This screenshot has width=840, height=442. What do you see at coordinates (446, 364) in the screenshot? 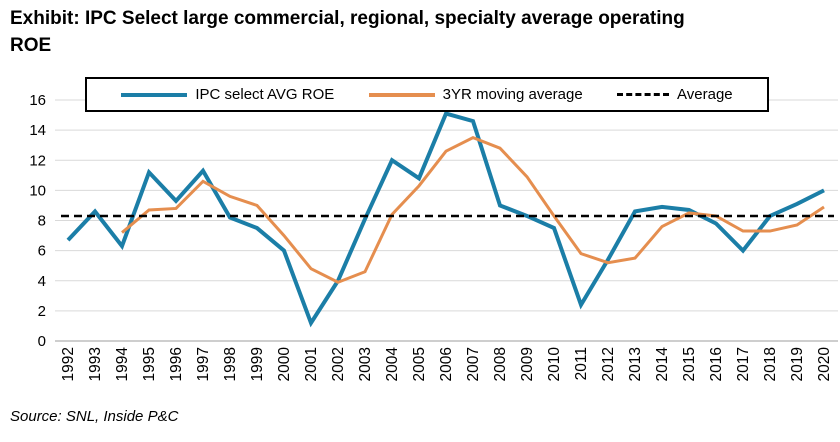
I see `svg-text: 2006` at bounding box center [446, 364].